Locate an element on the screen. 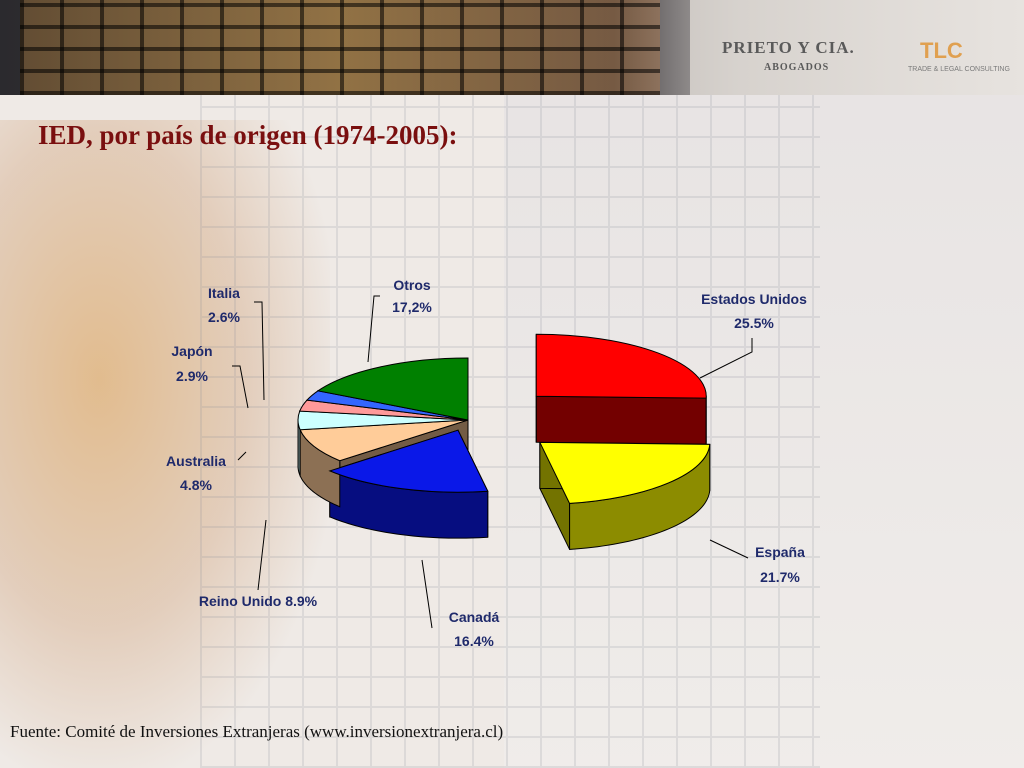  page-title: IED, por país de origen (1974-2005): is located at coordinates (248, 135).